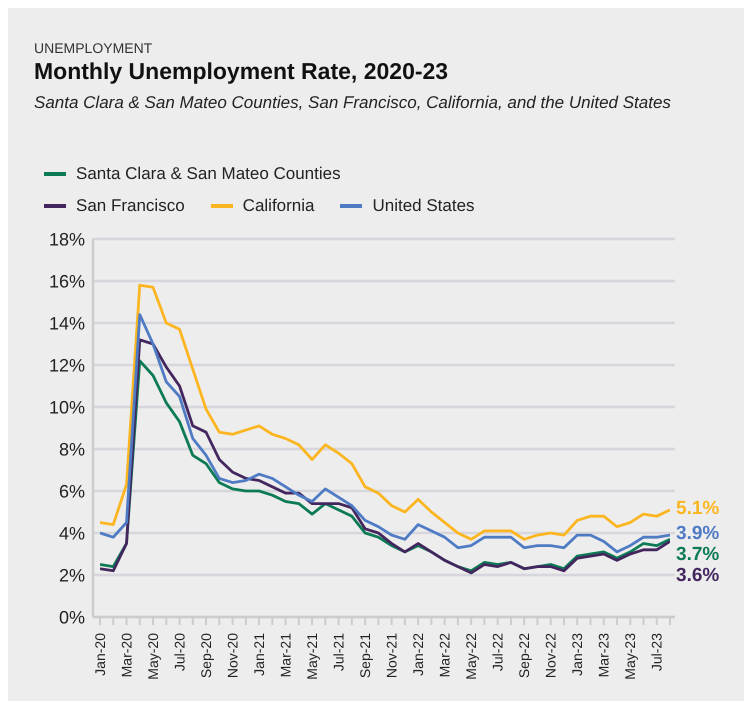  What do you see at coordinates (444, 655) in the screenshot?
I see `x-tick-label: Mar-22` at bounding box center [444, 655].